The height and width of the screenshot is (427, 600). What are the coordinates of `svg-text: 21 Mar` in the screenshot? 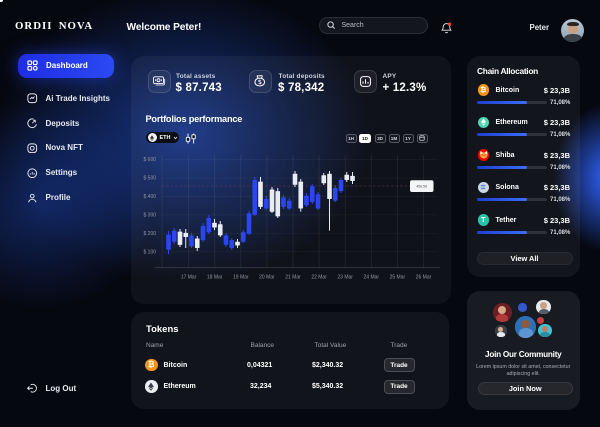 It's located at (293, 278).